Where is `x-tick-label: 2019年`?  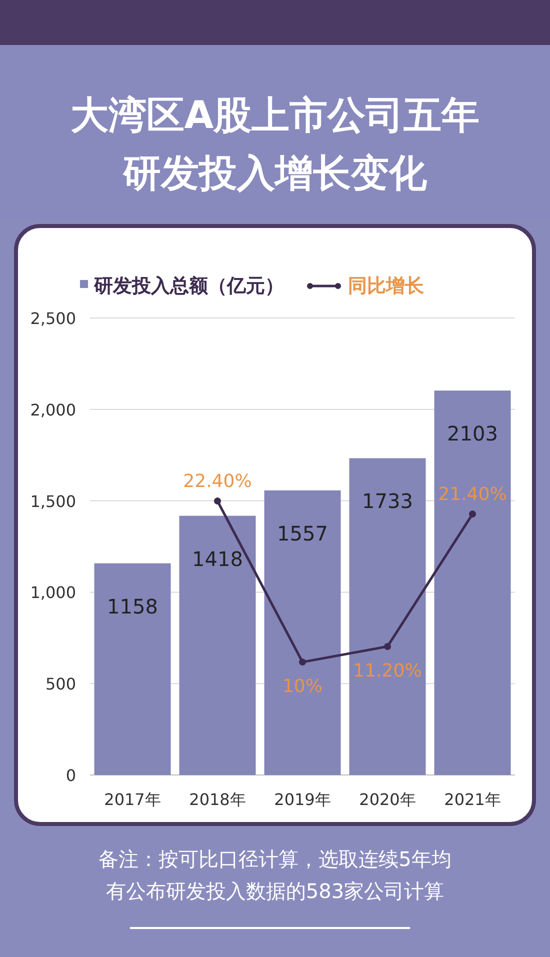 x-tick-label: 2019年 is located at coordinates (302, 799).